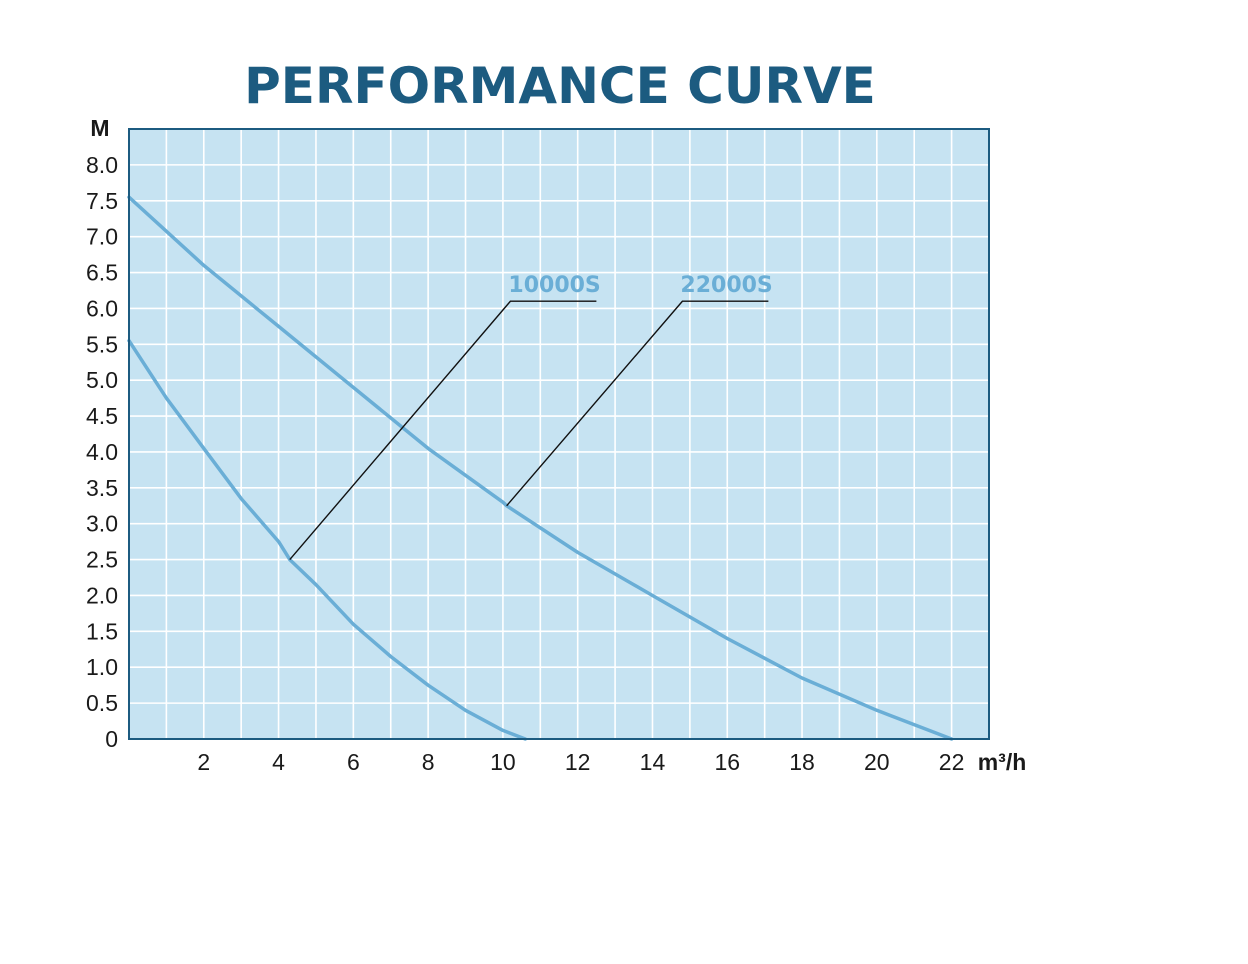  Describe the element at coordinates (653, 762) in the screenshot. I see `x-tick-label: 14` at that location.